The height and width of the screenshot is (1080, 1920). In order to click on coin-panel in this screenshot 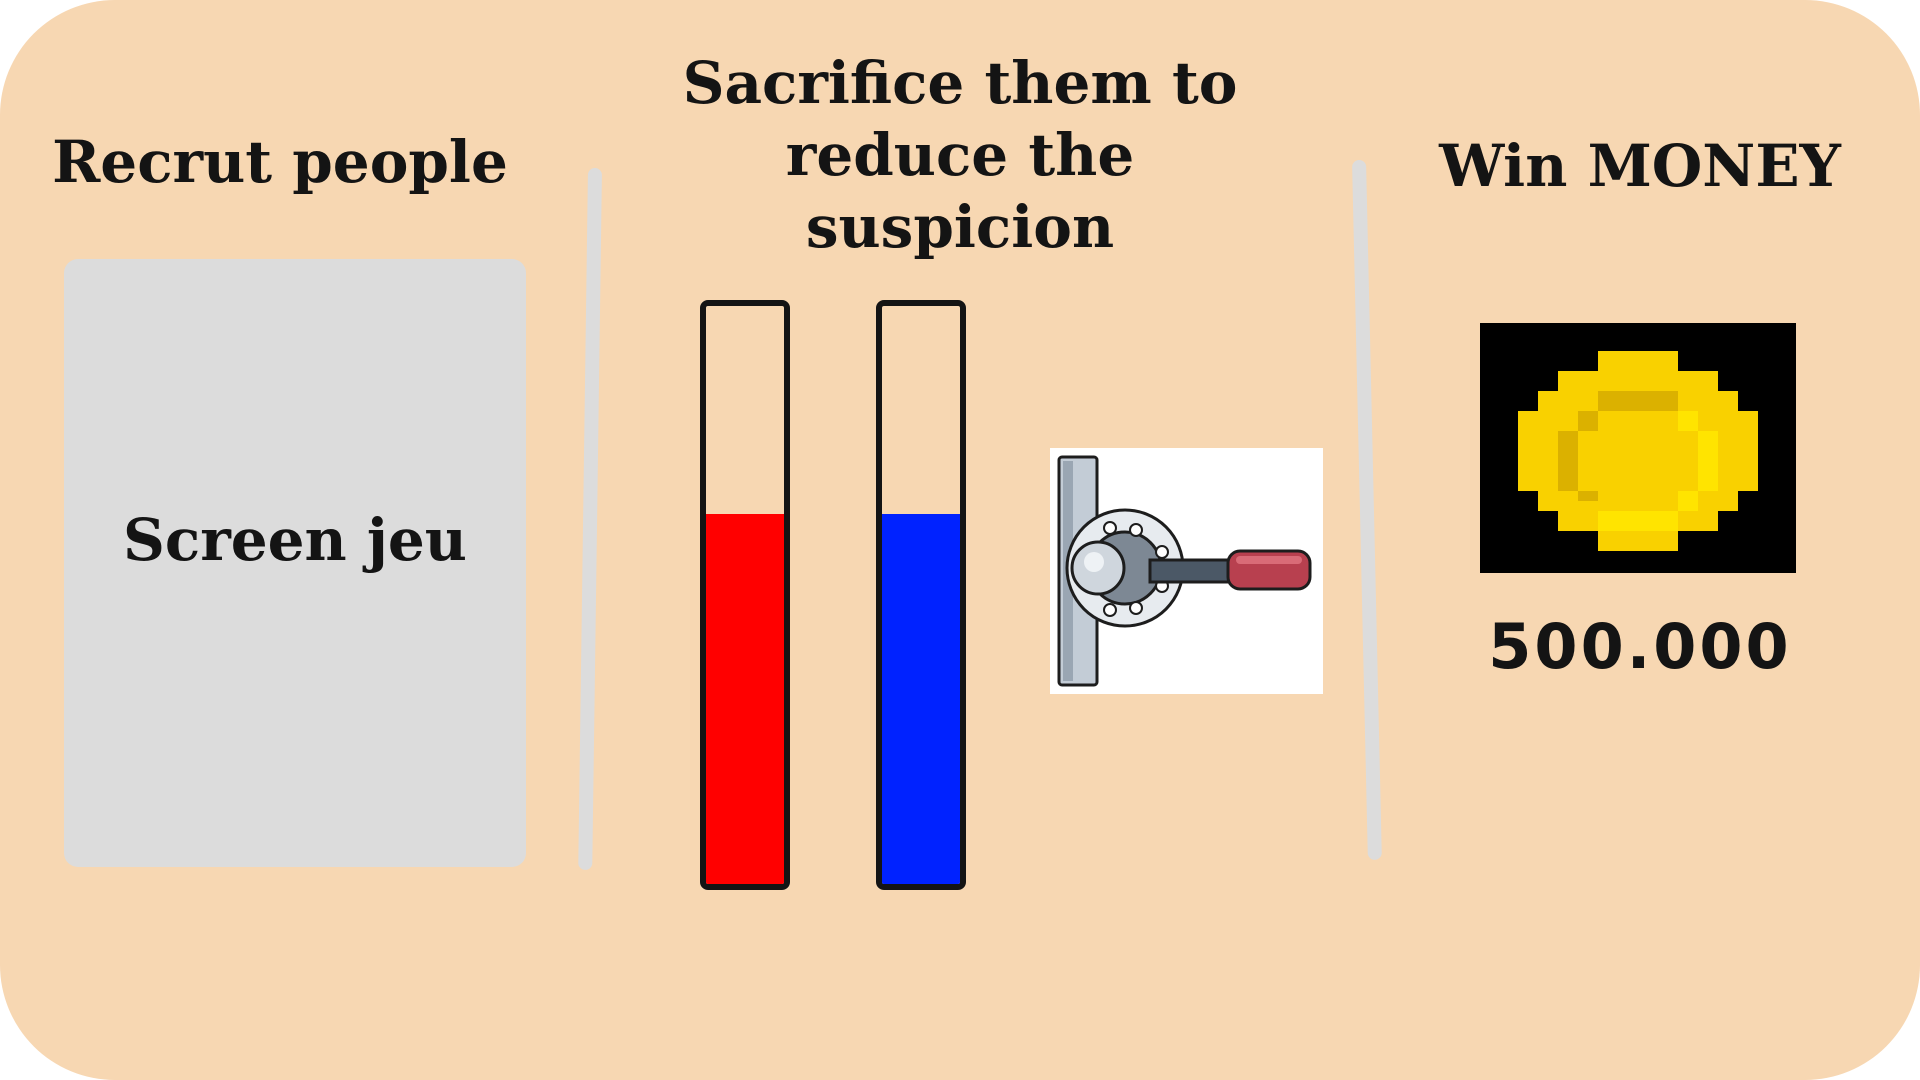, I will do `click(1638, 448)`.